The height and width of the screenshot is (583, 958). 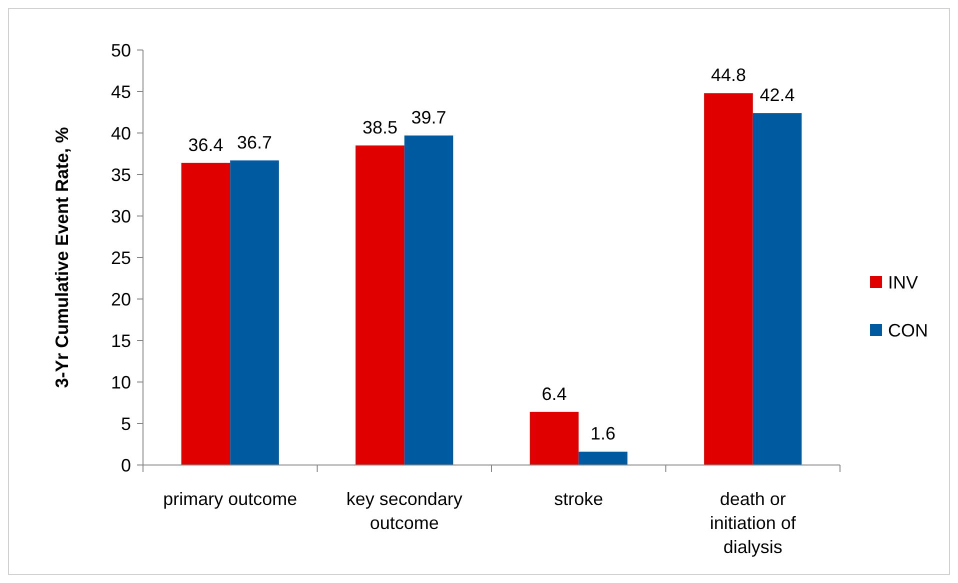 I want to click on data-label: 6.4, so click(x=554, y=394).